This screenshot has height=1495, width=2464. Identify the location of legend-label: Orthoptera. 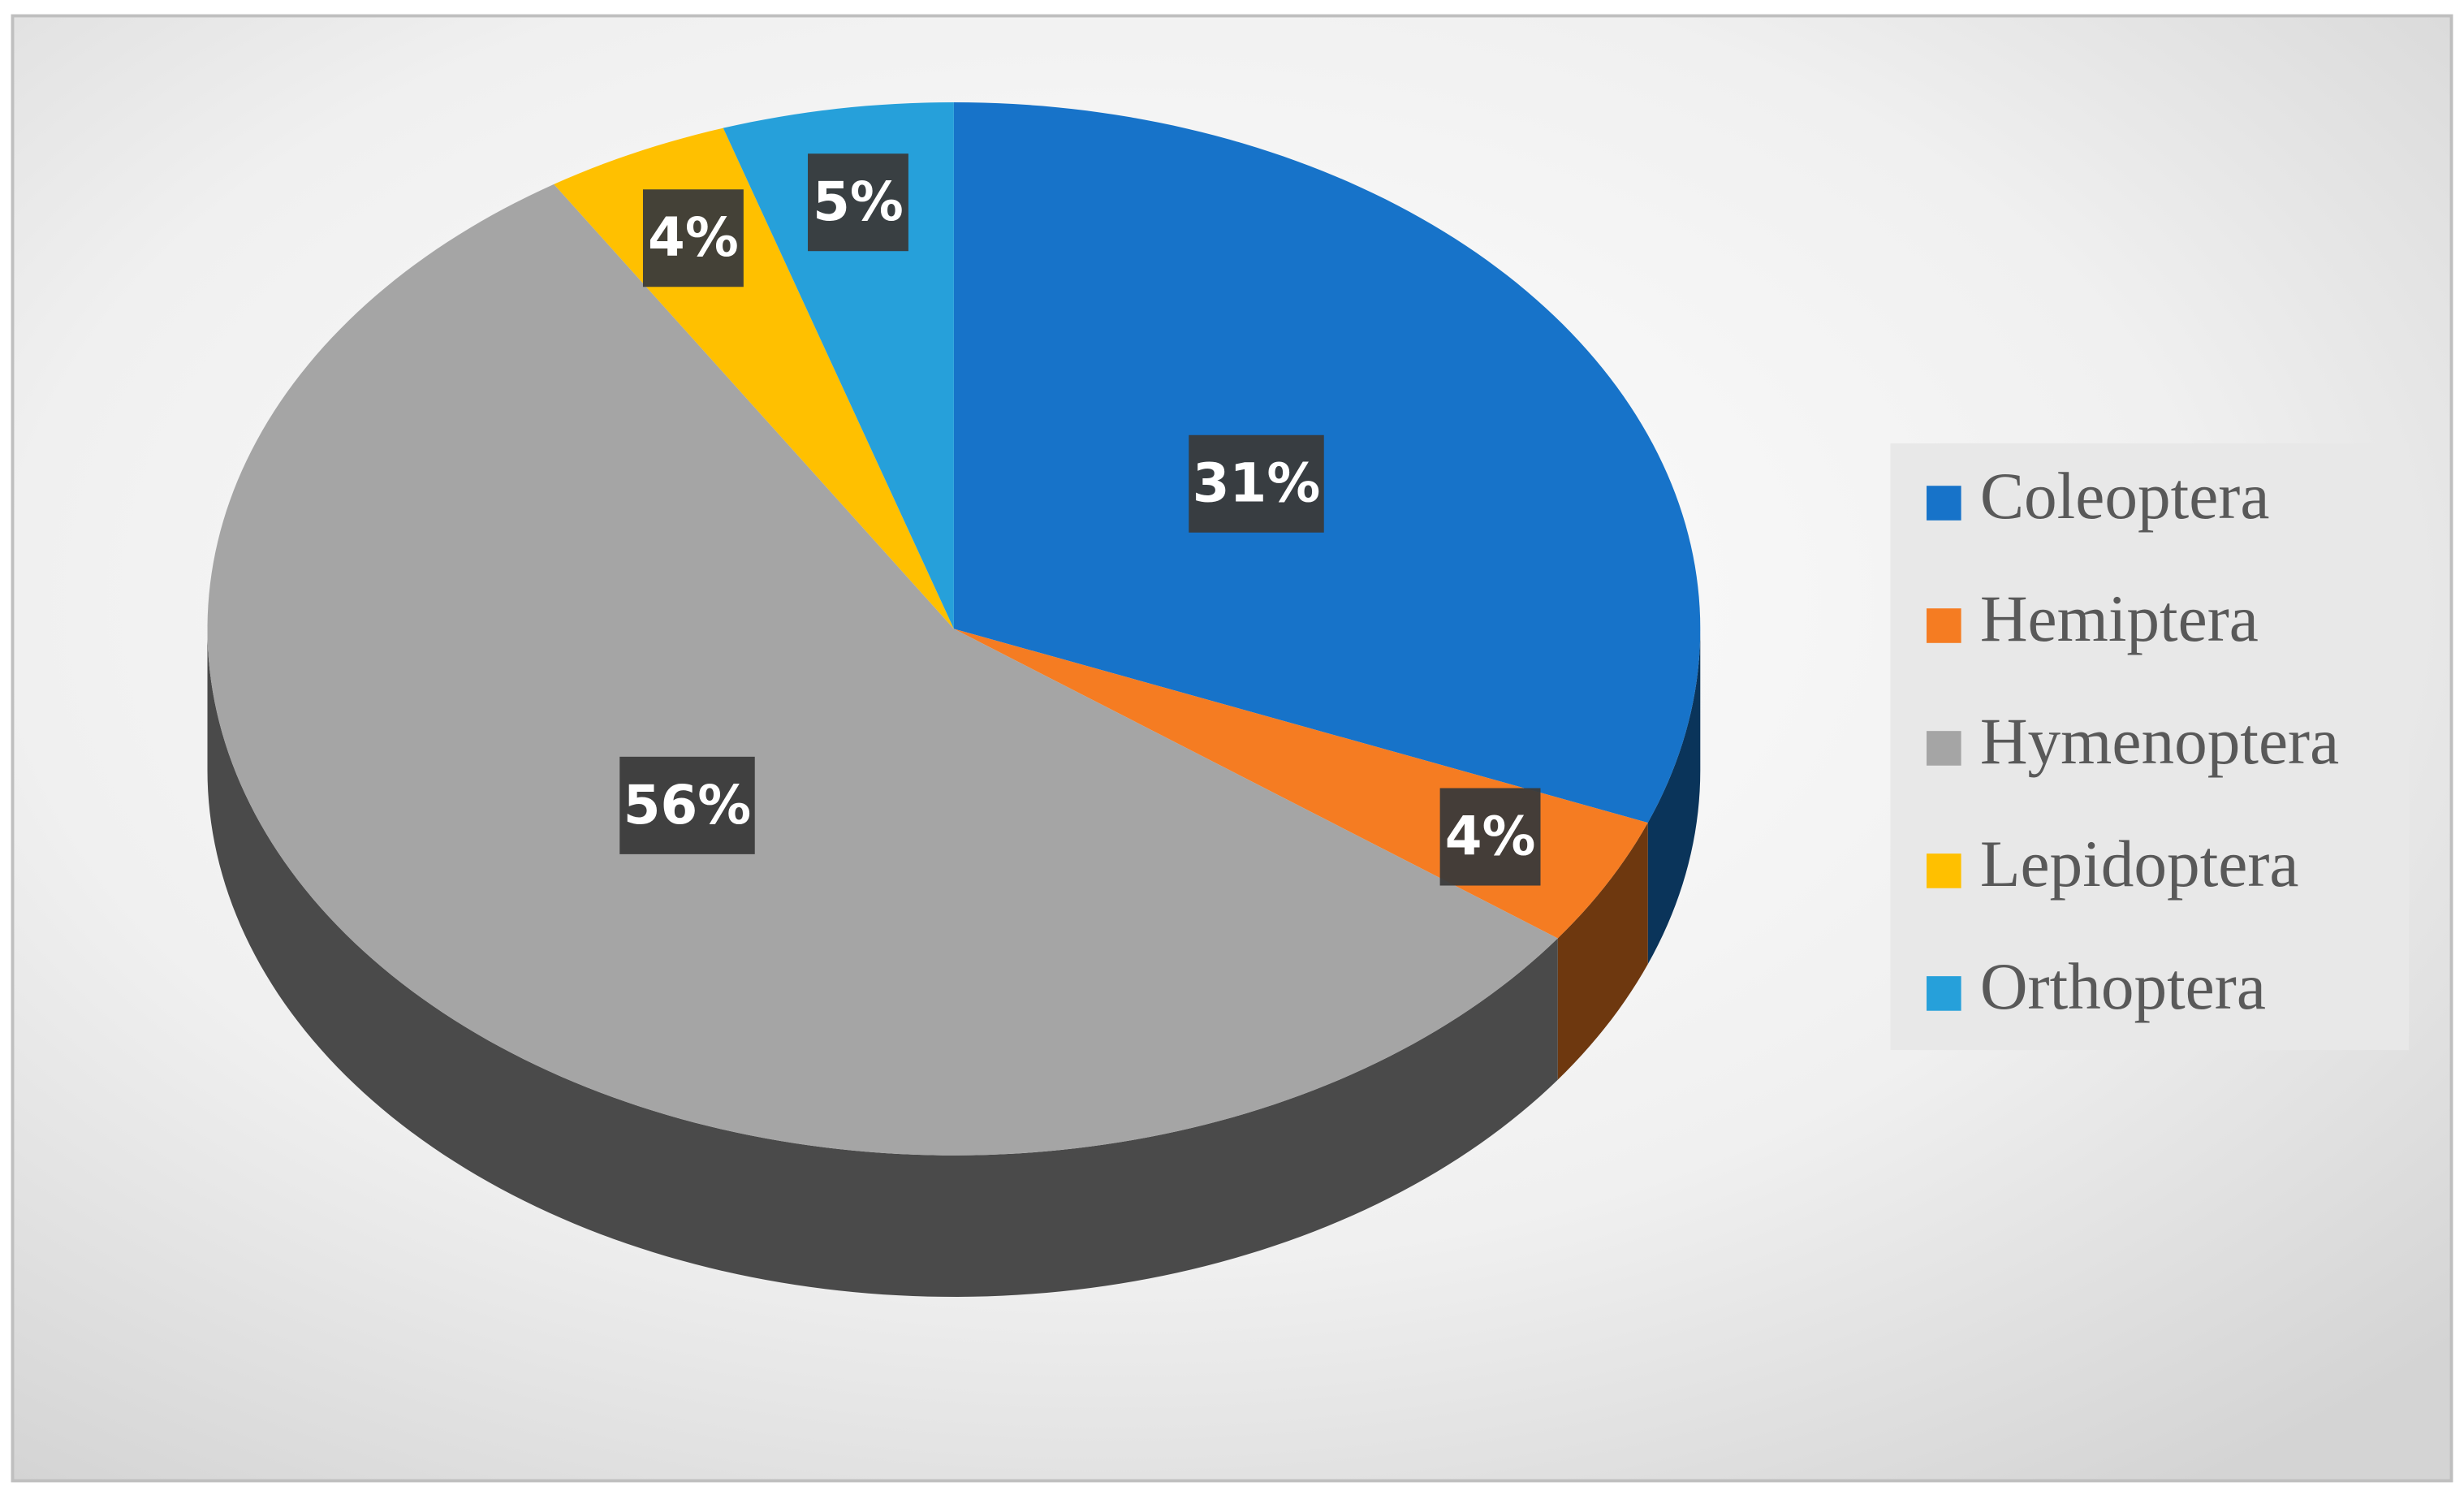
(2123, 986).